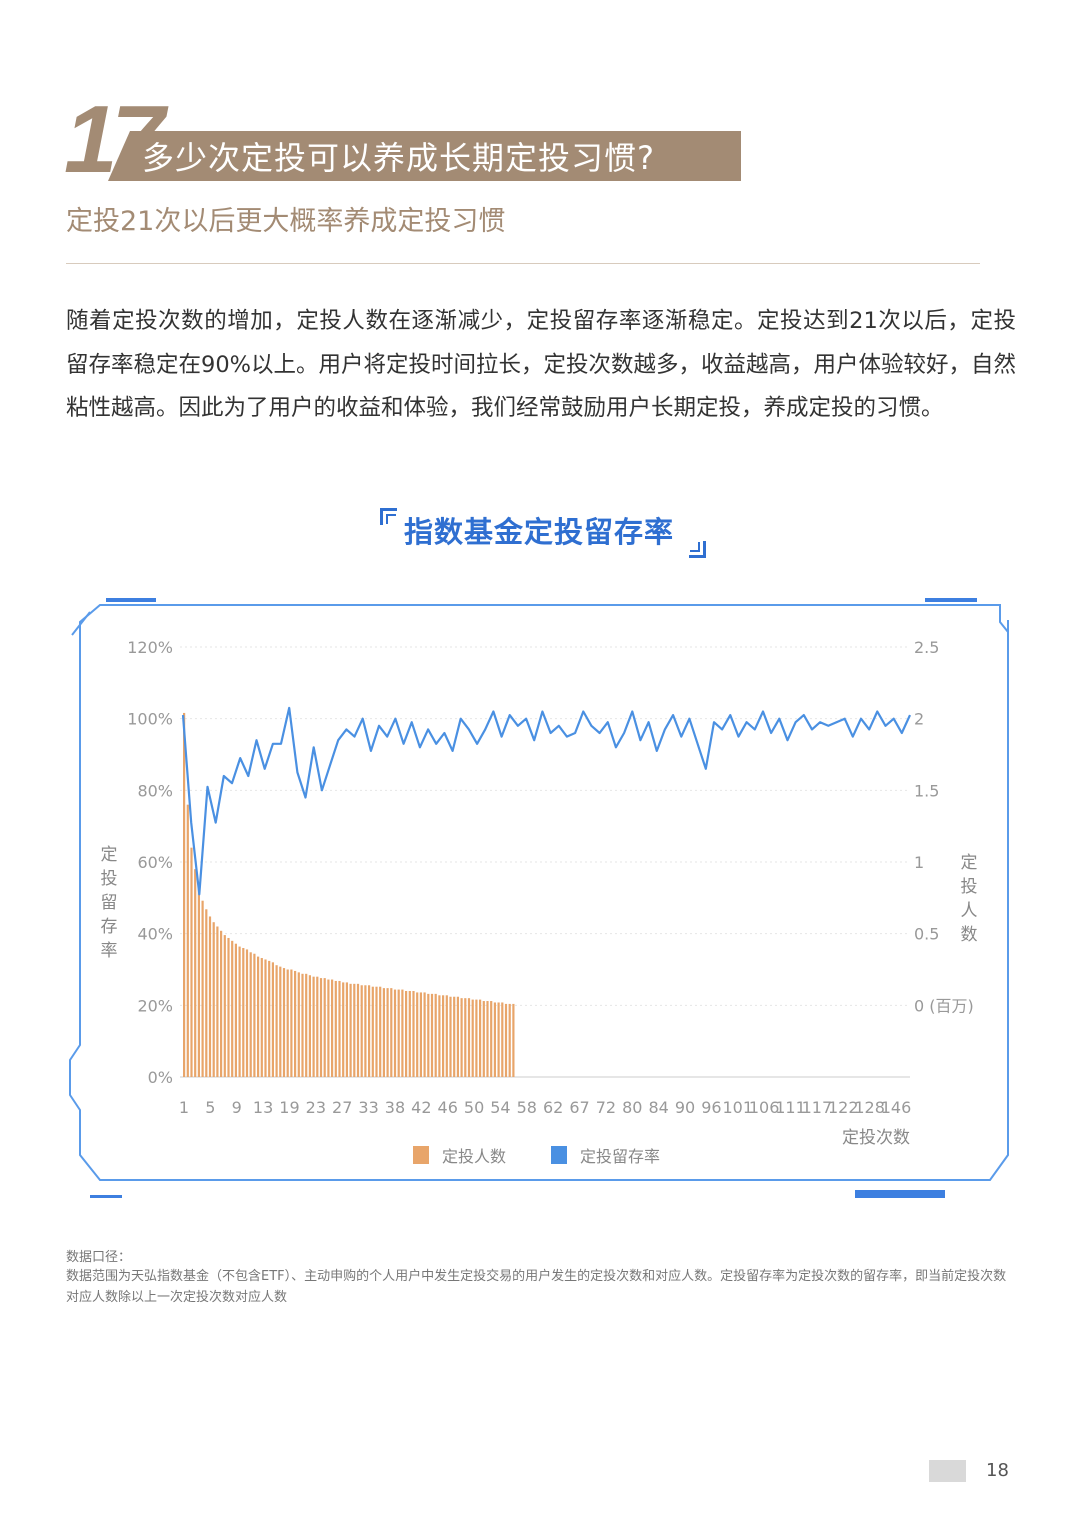 The image size is (1080, 1527). Describe the element at coordinates (421, 1107) in the screenshot. I see `x-tick-label: 42` at that location.